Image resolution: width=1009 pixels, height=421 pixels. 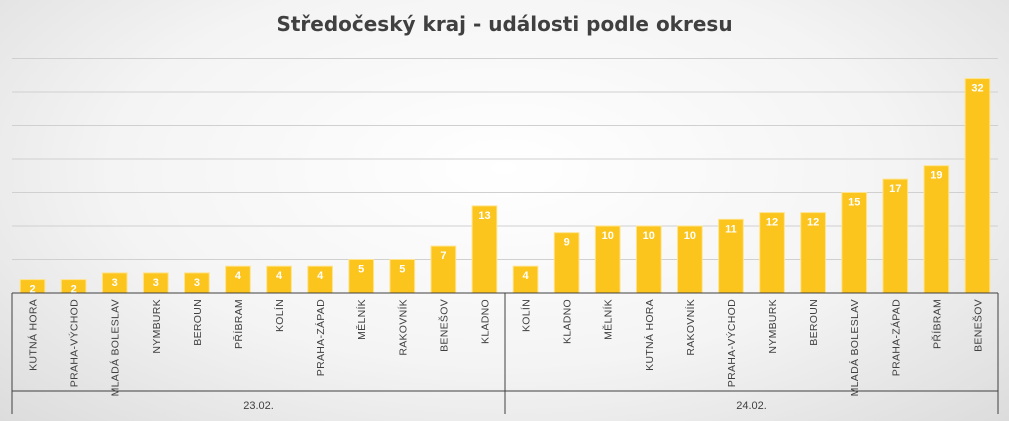 I want to click on data-label: 17, so click(x=895, y=189).